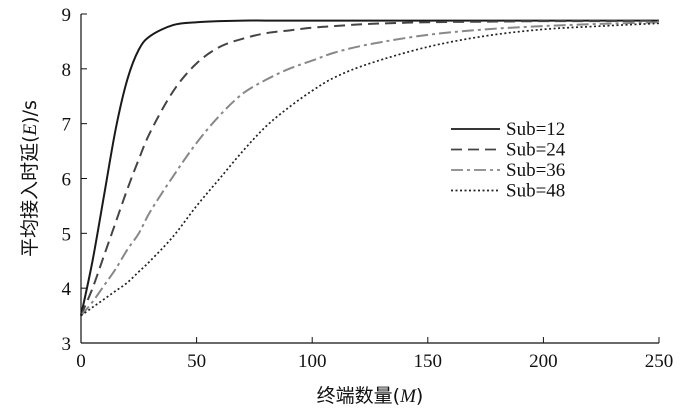 The width and height of the screenshot is (700, 412). Describe the element at coordinates (419, 396) in the screenshot. I see `x-axis-title-suffix: )` at that location.